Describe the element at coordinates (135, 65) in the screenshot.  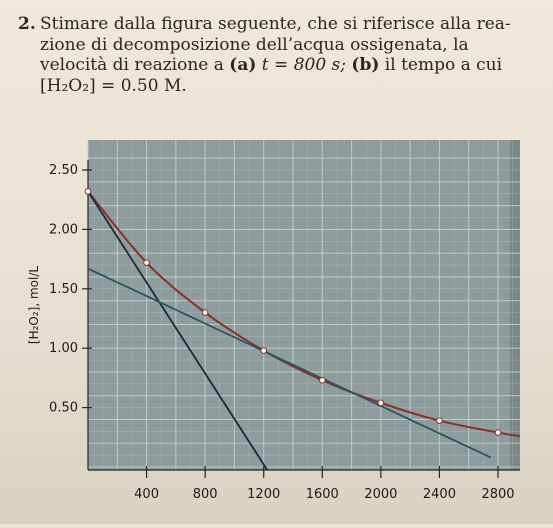
I see `question-line-3-part-a: velocità di reazione a` at that location.